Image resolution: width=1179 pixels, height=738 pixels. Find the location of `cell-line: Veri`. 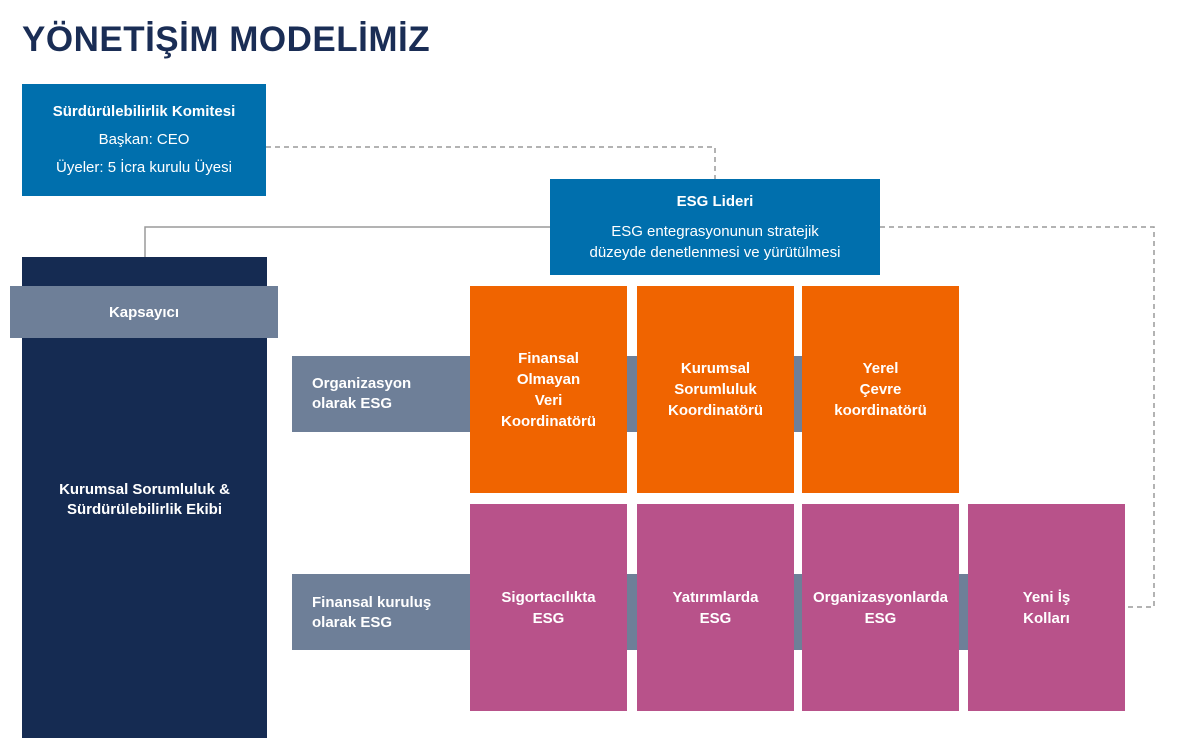

cell-line: Veri is located at coordinates (548, 400).